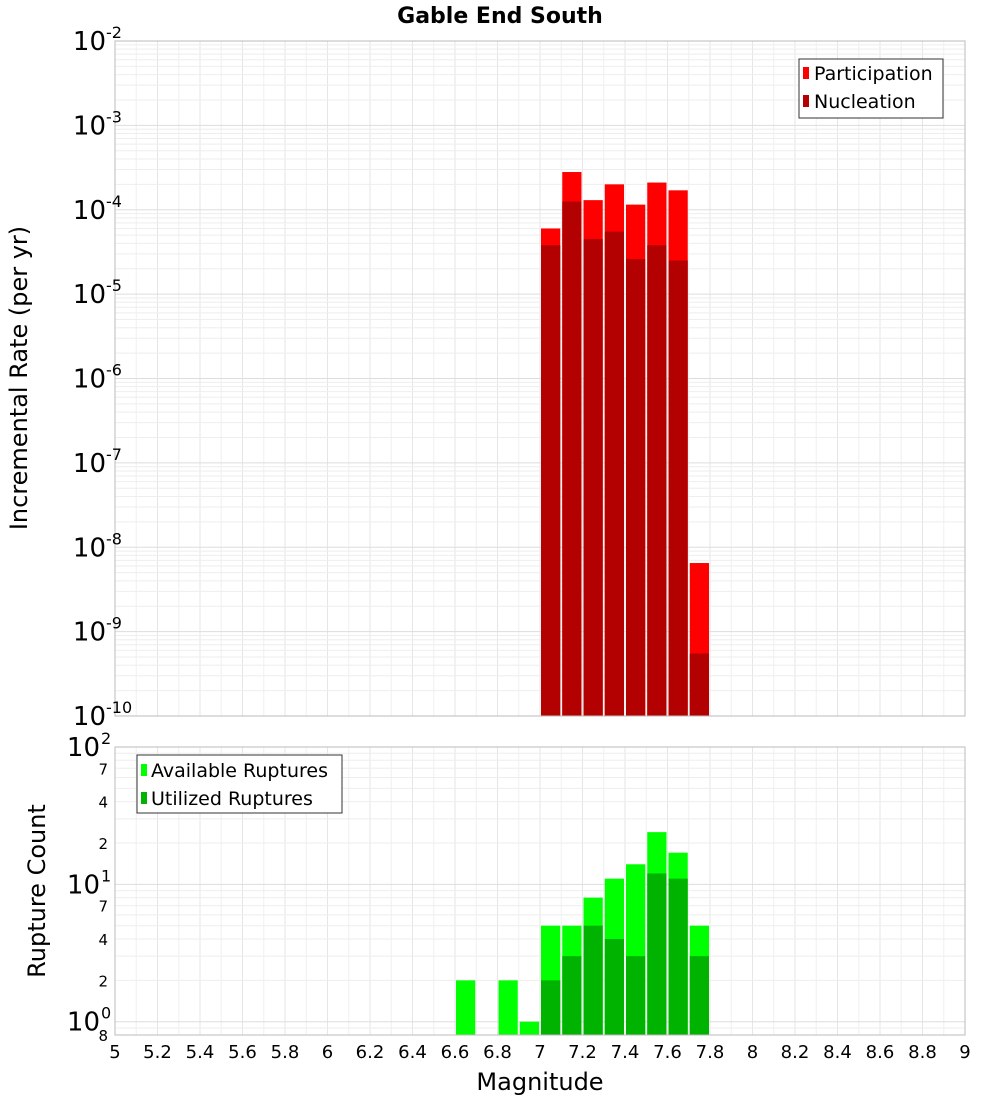 Image resolution: width=1000 pixels, height=1100 pixels. I want to click on svg-text: -2, so click(114, 32).